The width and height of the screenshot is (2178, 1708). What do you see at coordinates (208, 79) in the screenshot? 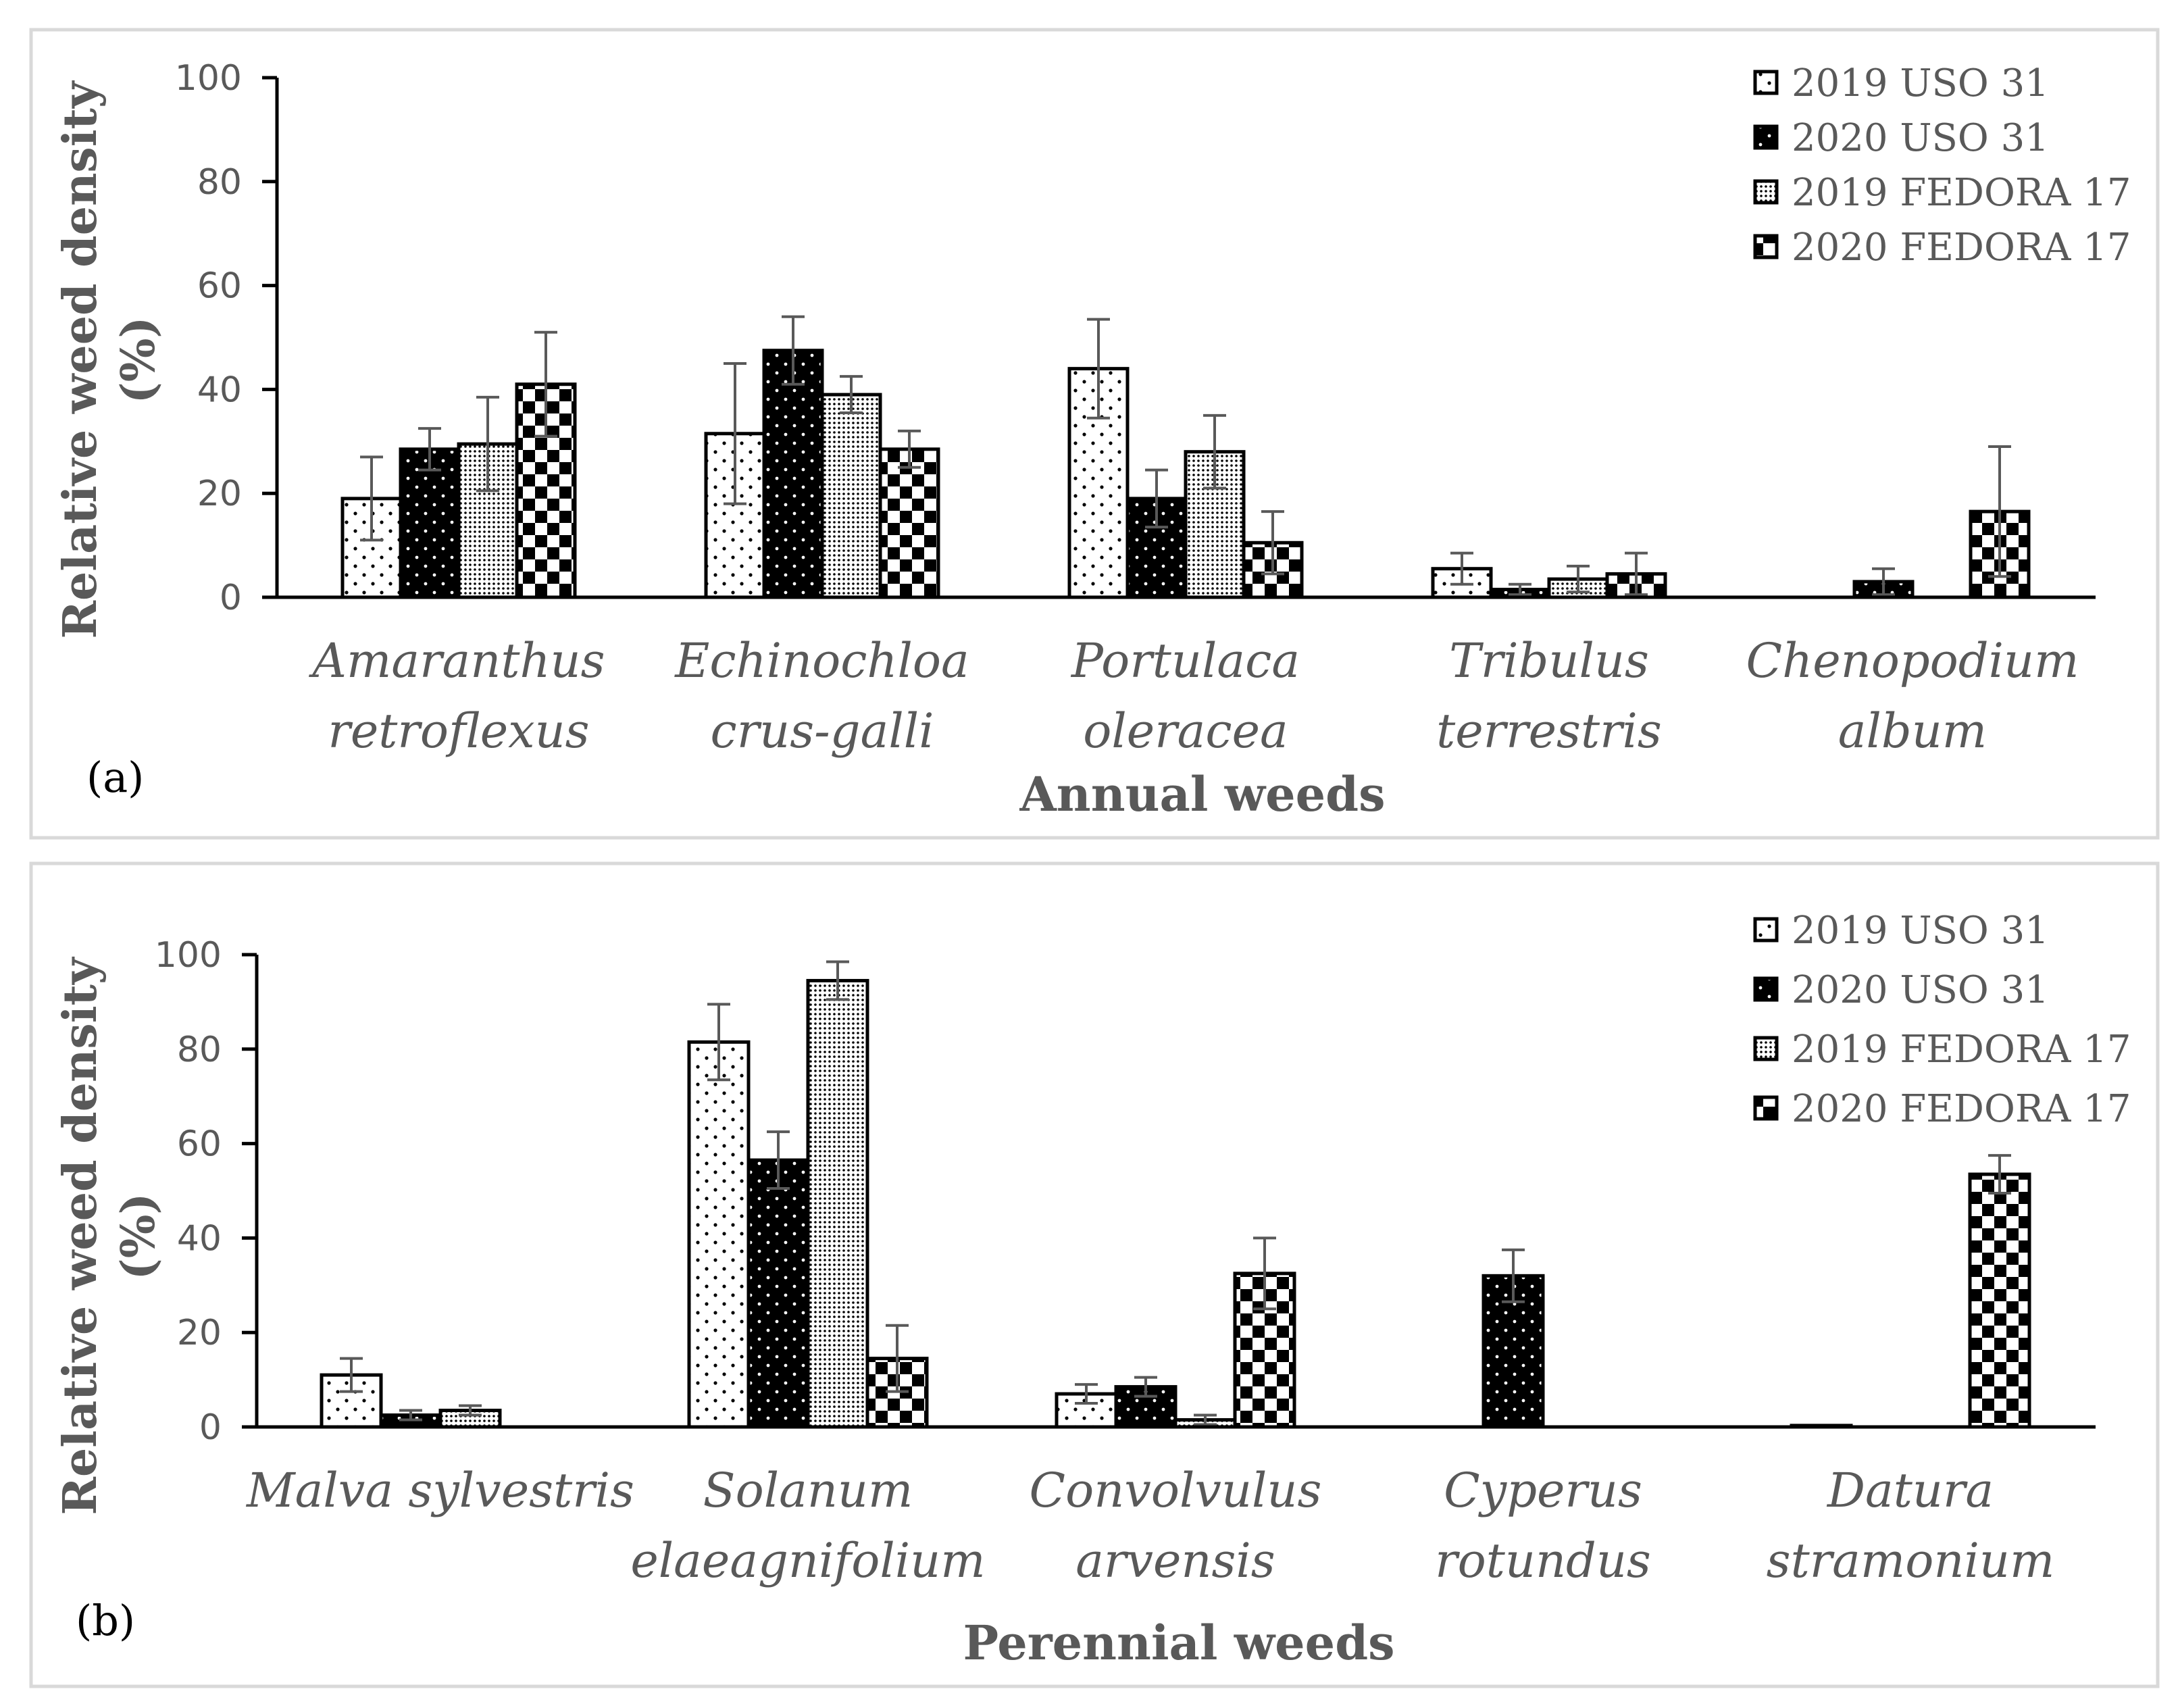
I see `chart-a-y-tick-label: 100` at bounding box center [208, 79].